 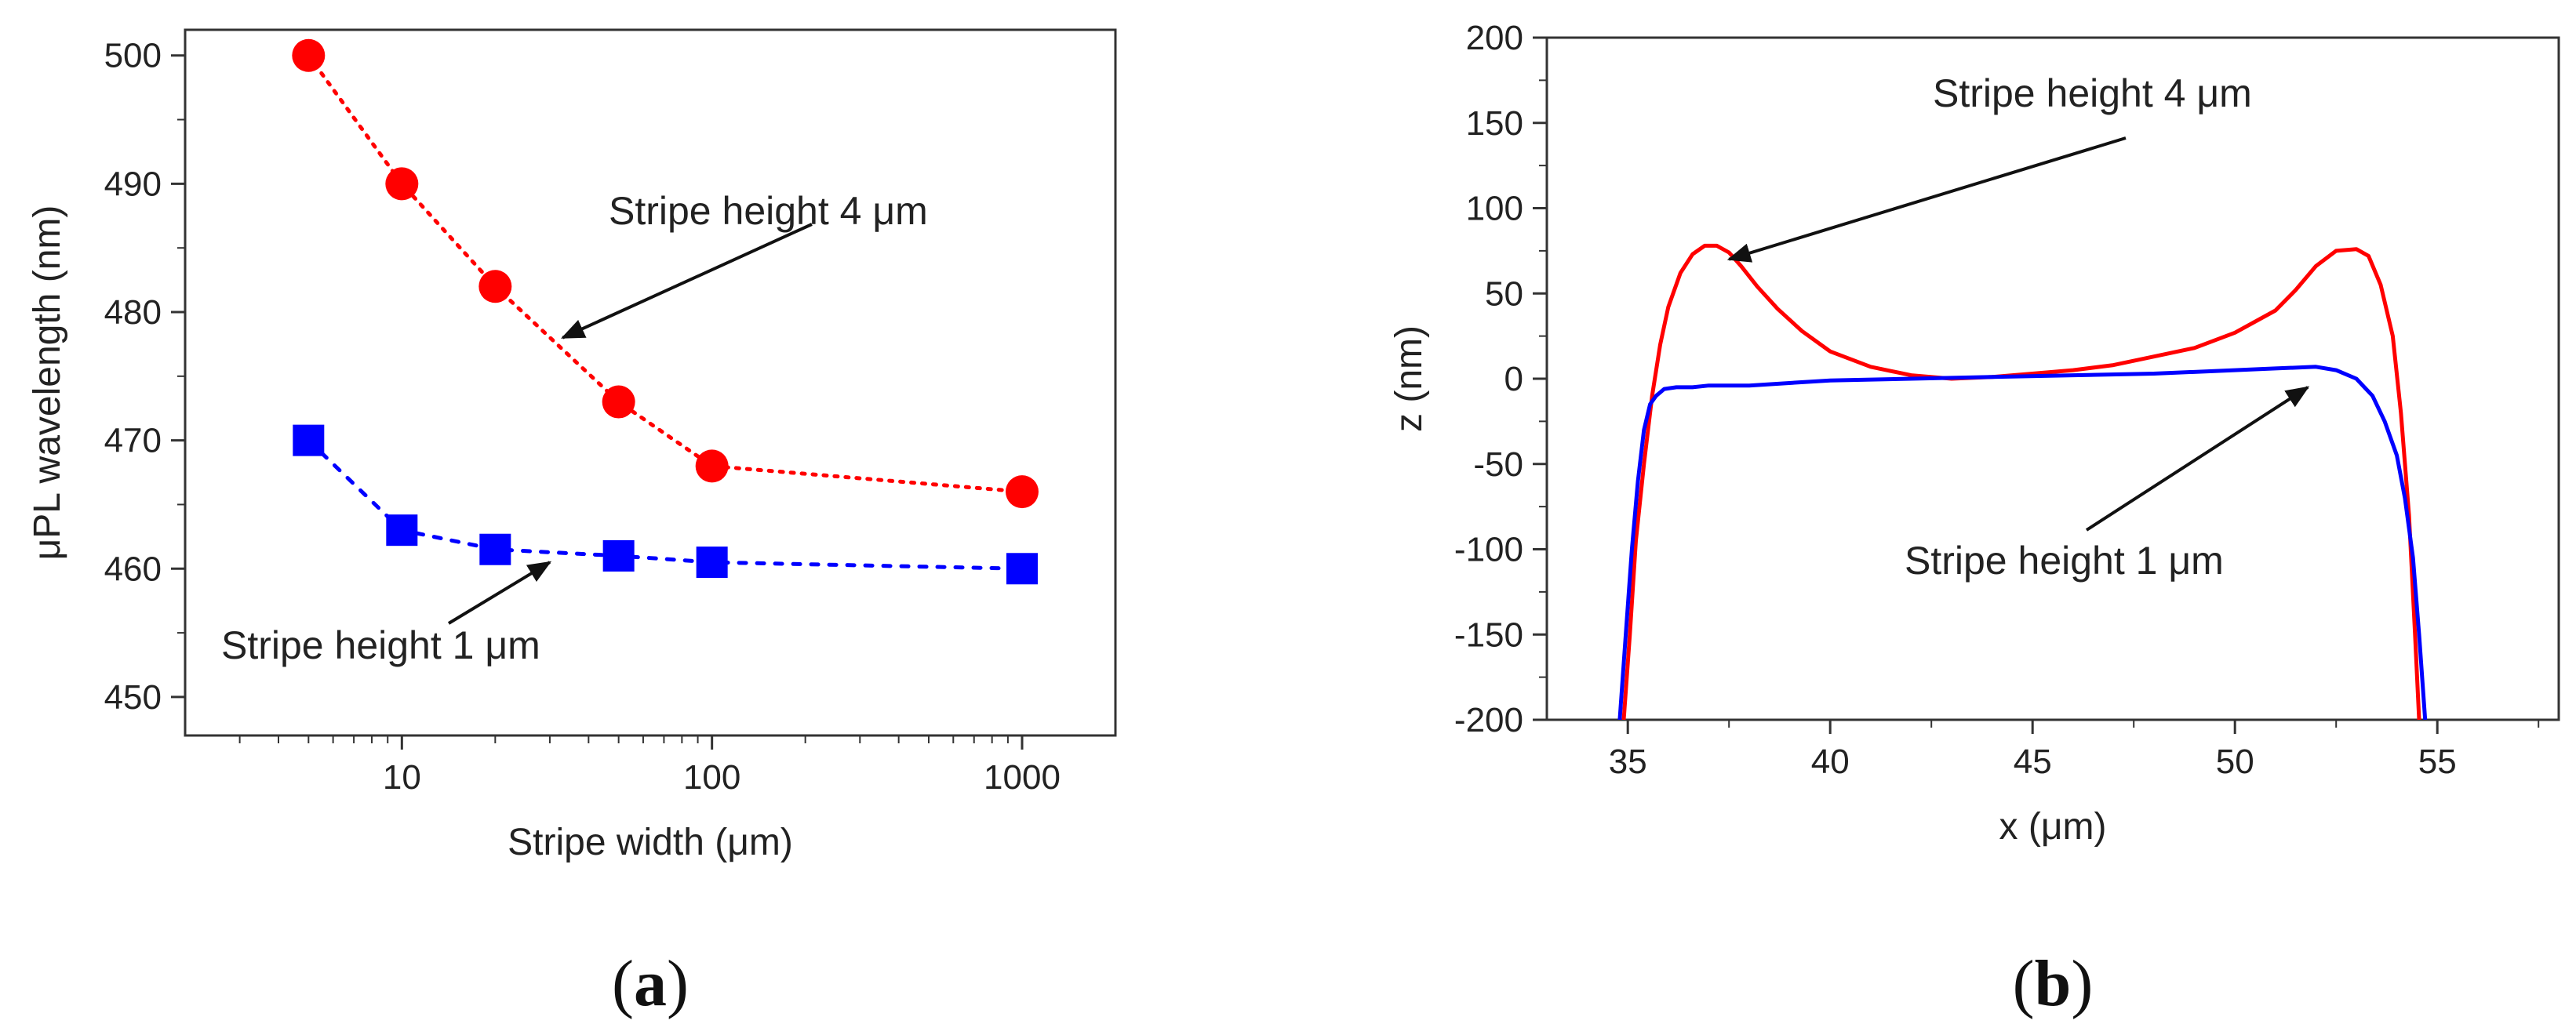 I want to click on x-tick-label: 35, so click(x=1628, y=762).